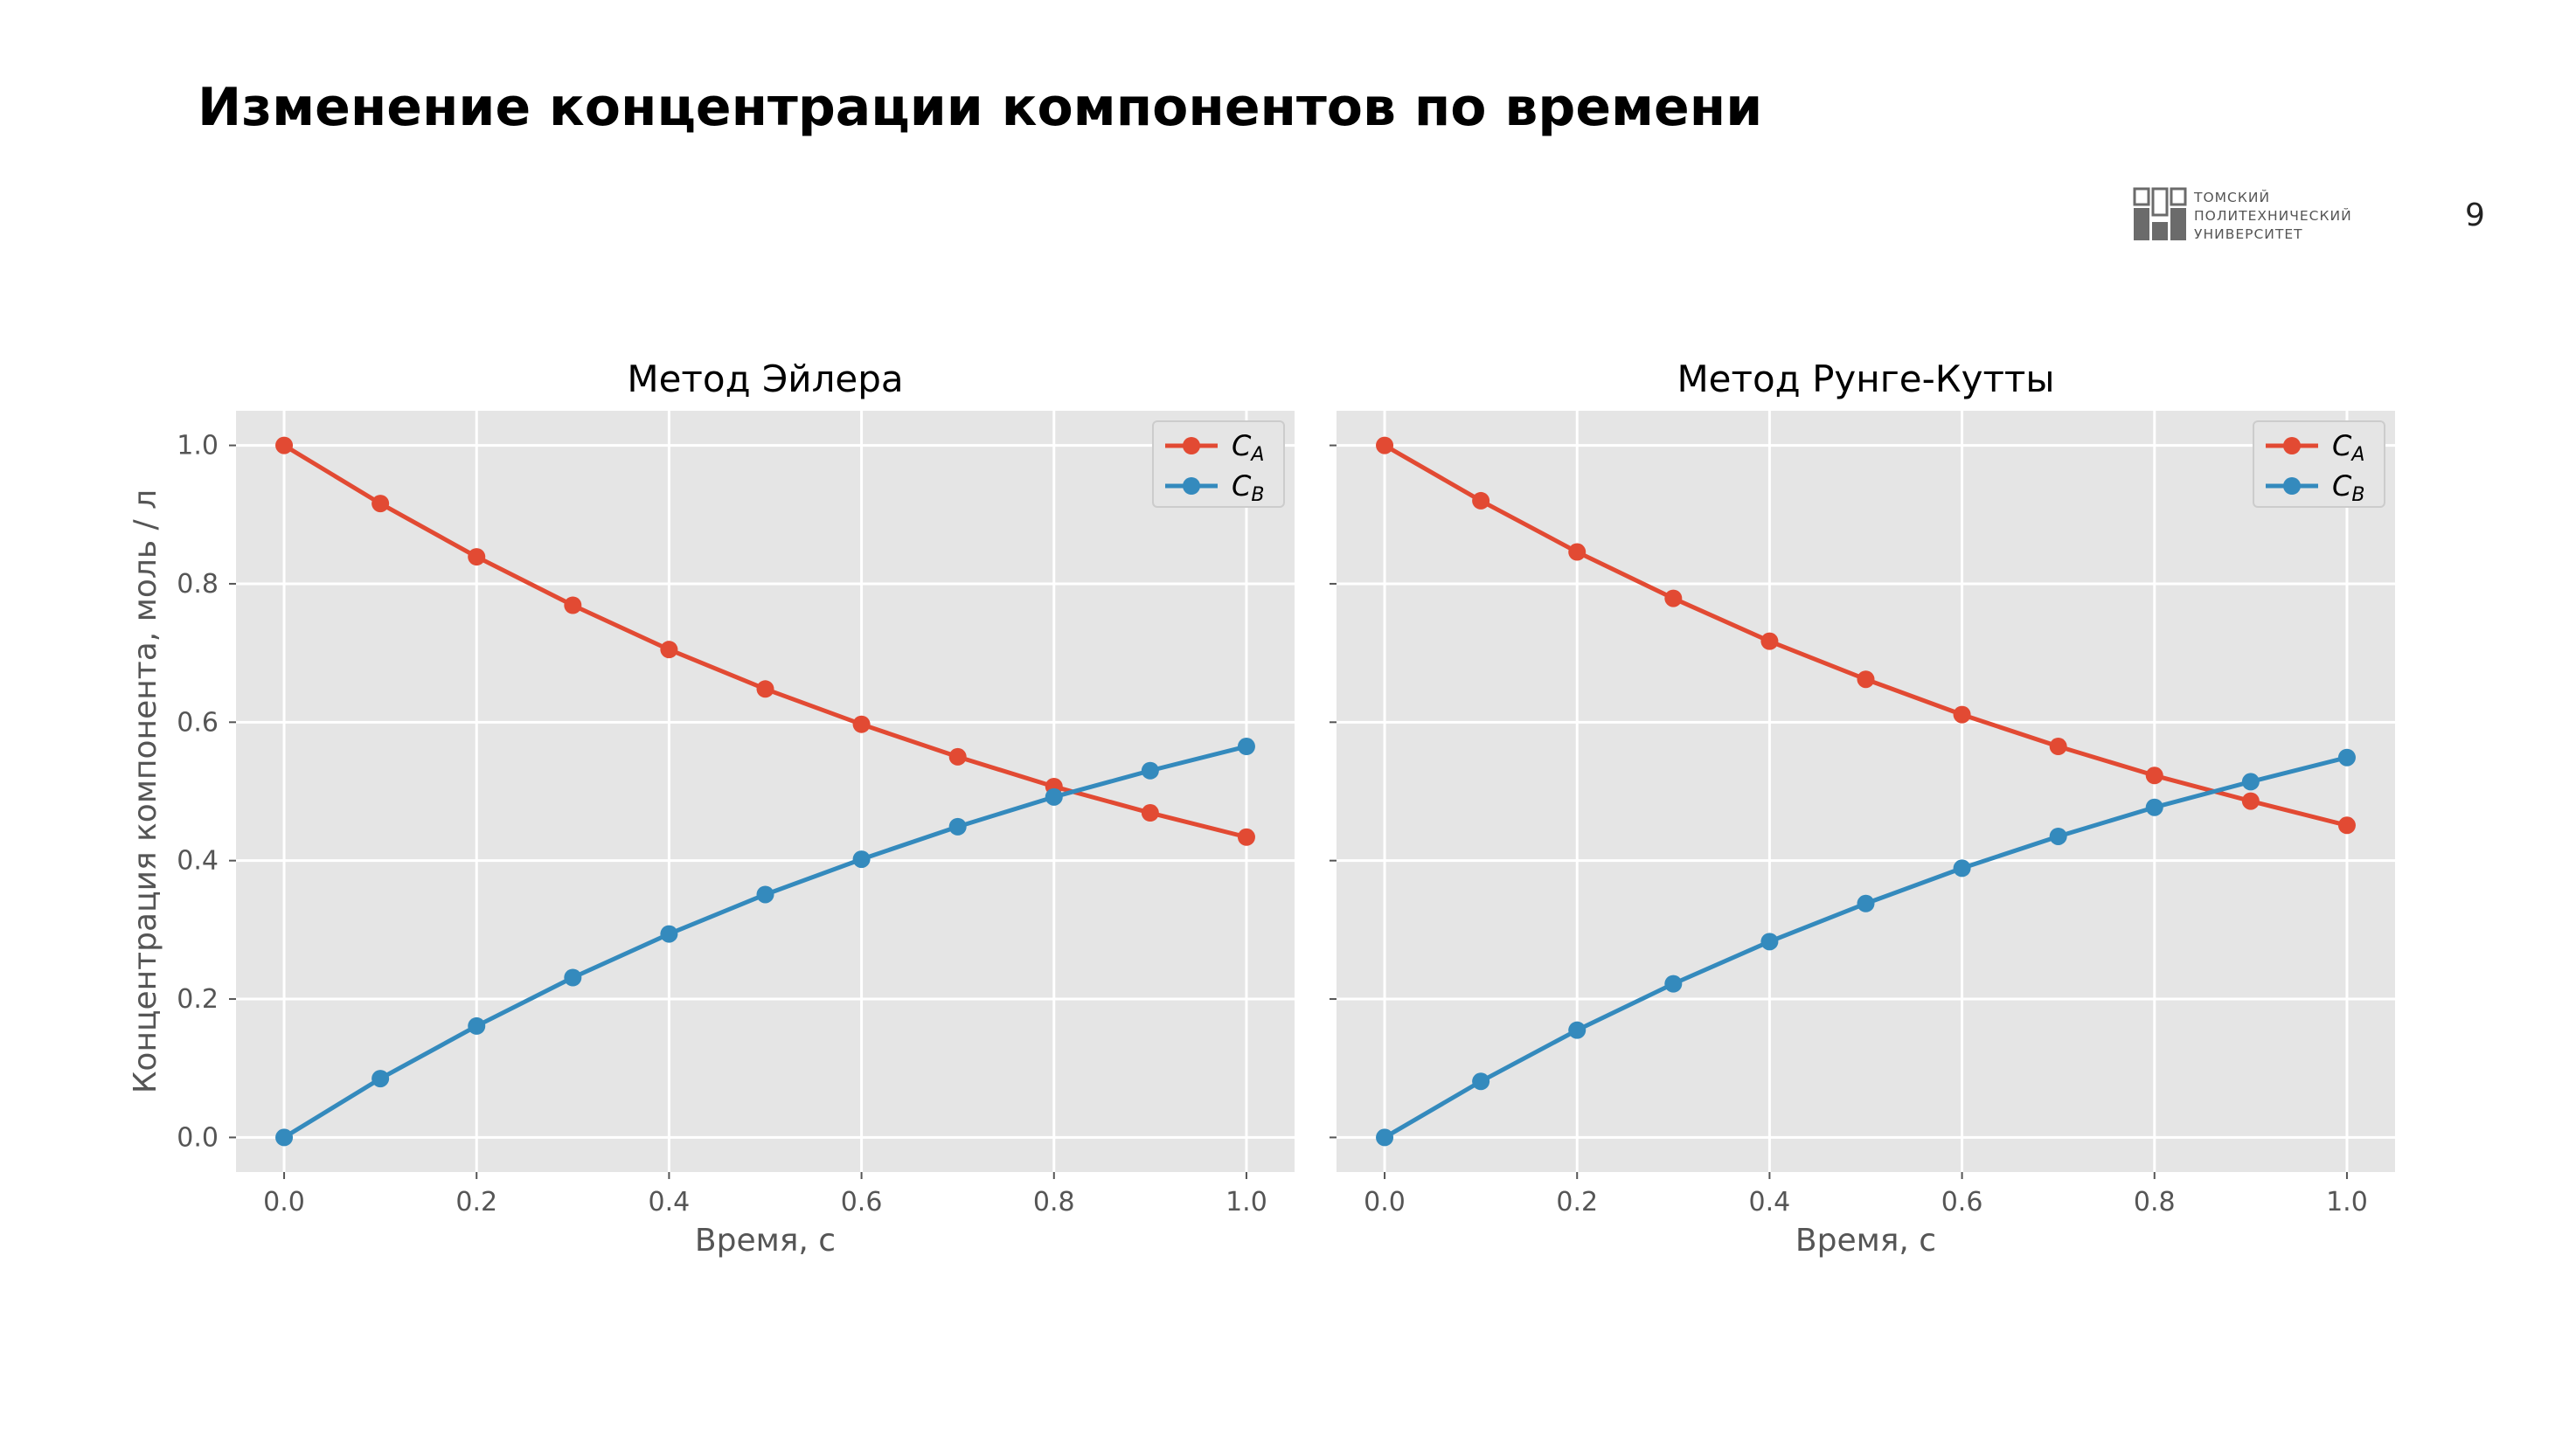  Describe the element at coordinates (765, 378) in the screenshot. I see `chart-title: Метод Эйлера` at that location.